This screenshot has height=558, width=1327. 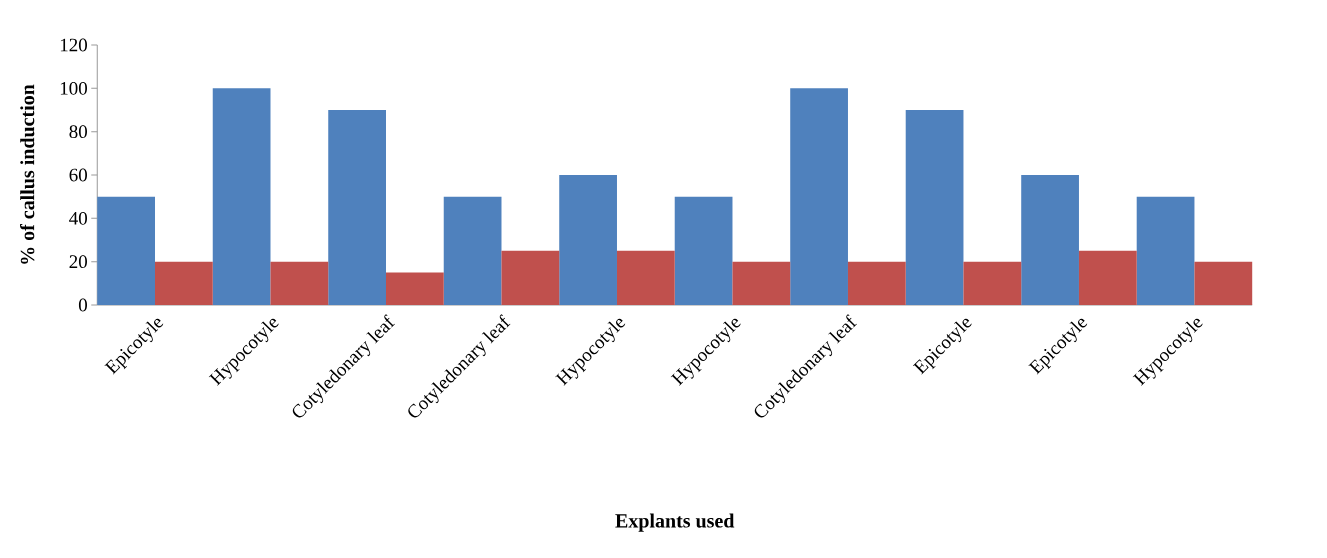 I want to click on x-axis-title: Explants used, so click(x=675, y=522).